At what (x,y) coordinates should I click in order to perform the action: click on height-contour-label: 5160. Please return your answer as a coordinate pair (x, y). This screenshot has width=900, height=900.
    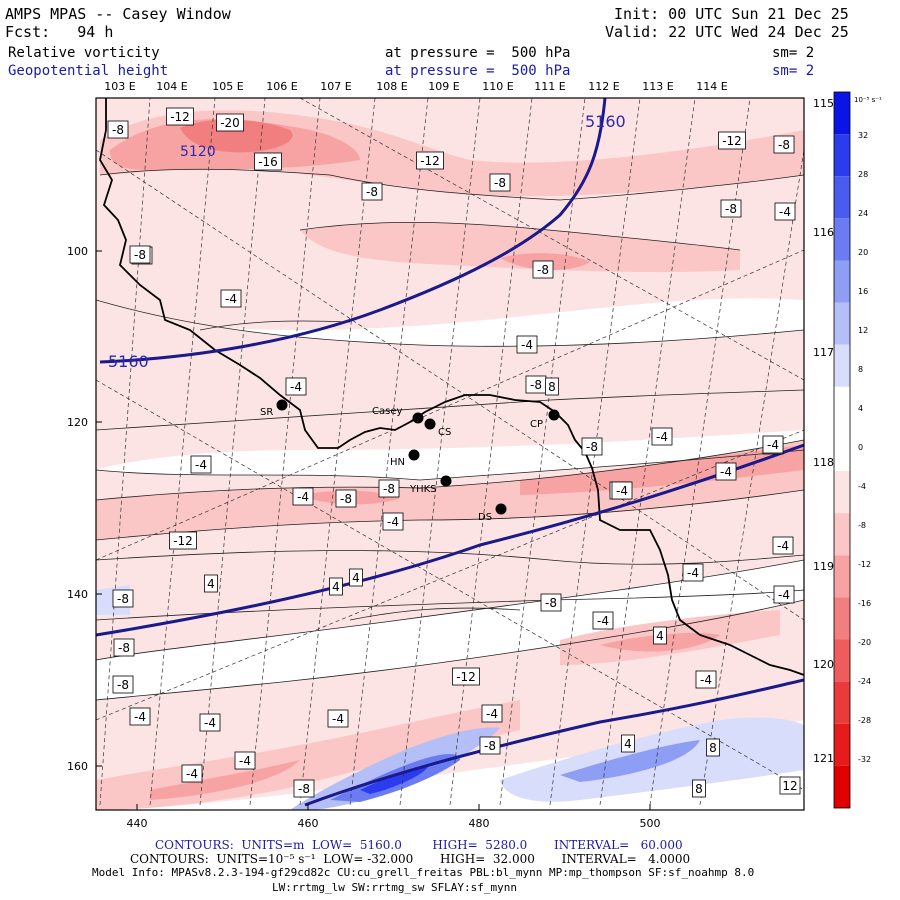
    Looking at the image, I should click on (128, 361).